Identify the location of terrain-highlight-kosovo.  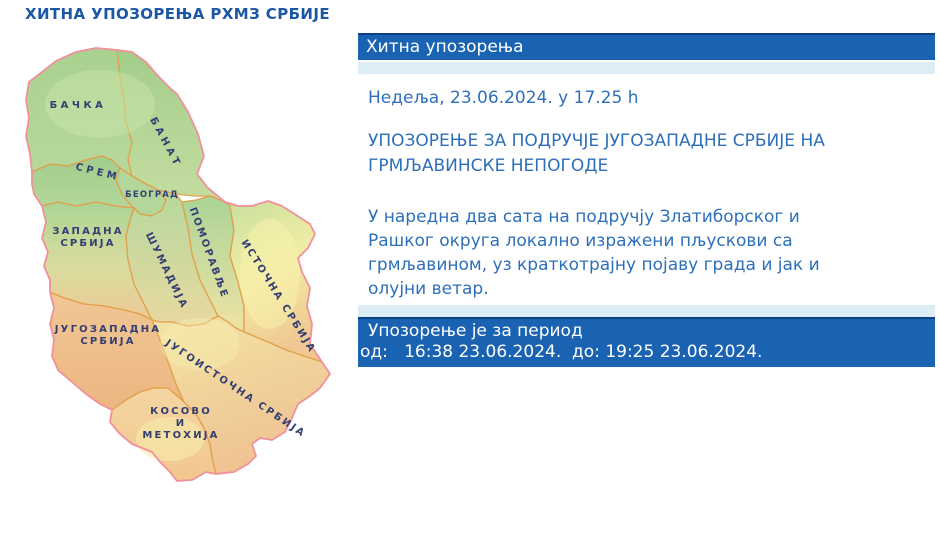
(170, 439).